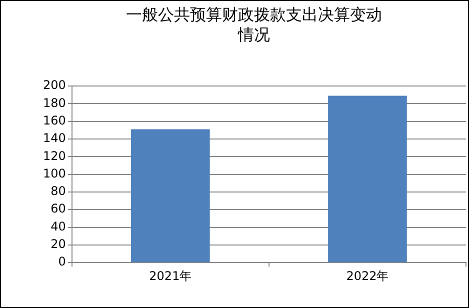 The width and height of the screenshot is (469, 308). I want to click on y-tick-label: 0, so click(62, 261).